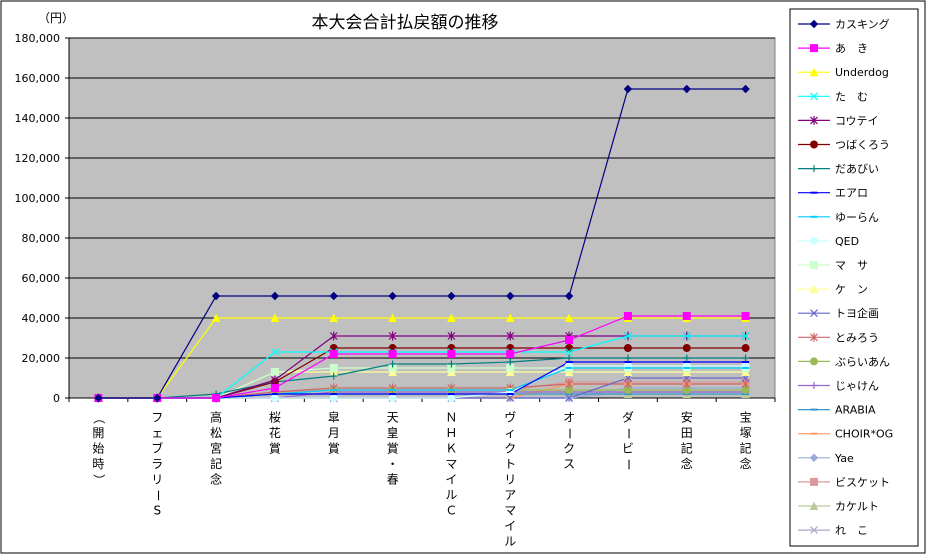  What do you see at coordinates (41, 358) in the screenshot?
I see `y-tick-label: 20,000` at bounding box center [41, 358].